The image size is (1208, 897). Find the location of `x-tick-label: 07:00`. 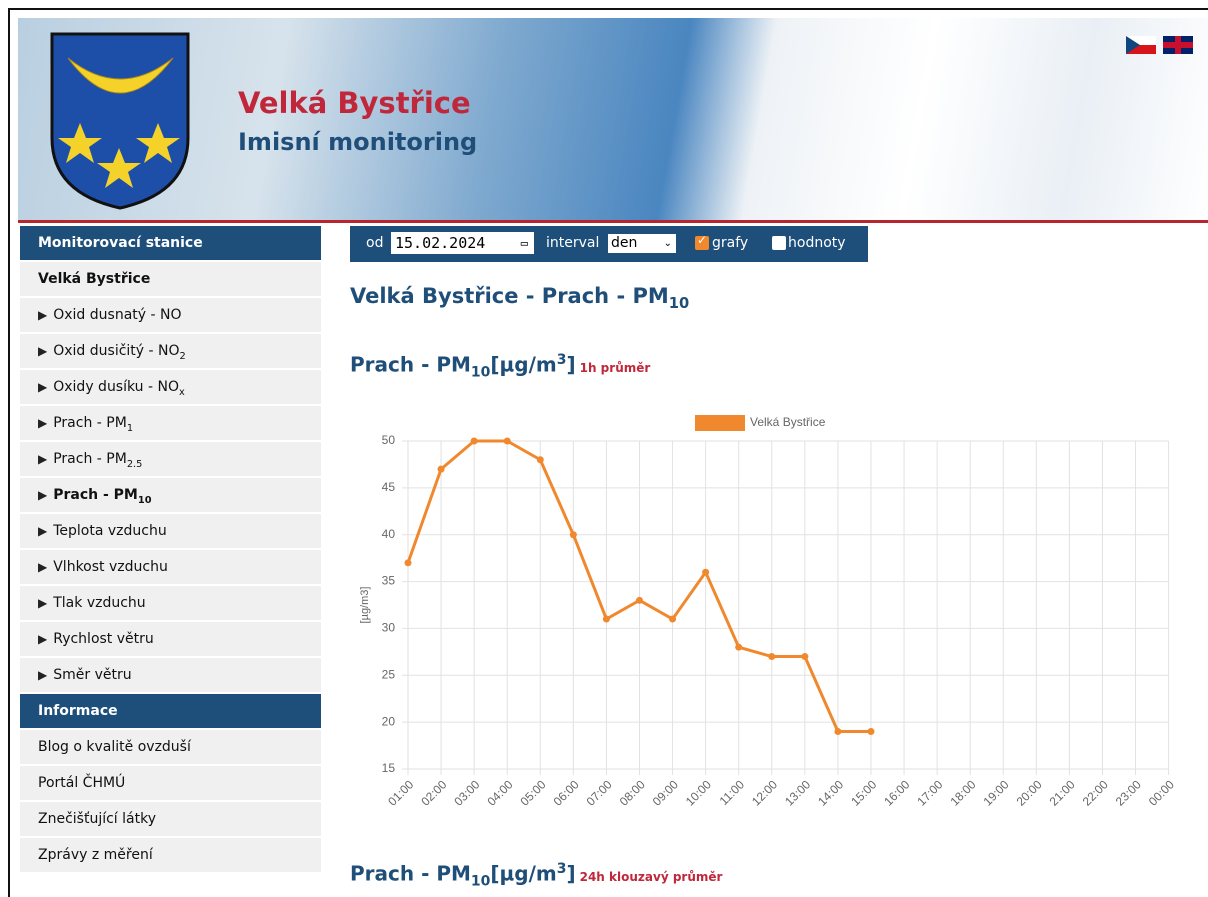

x-tick-label: 07:00 is located at coordinates (599, 792).